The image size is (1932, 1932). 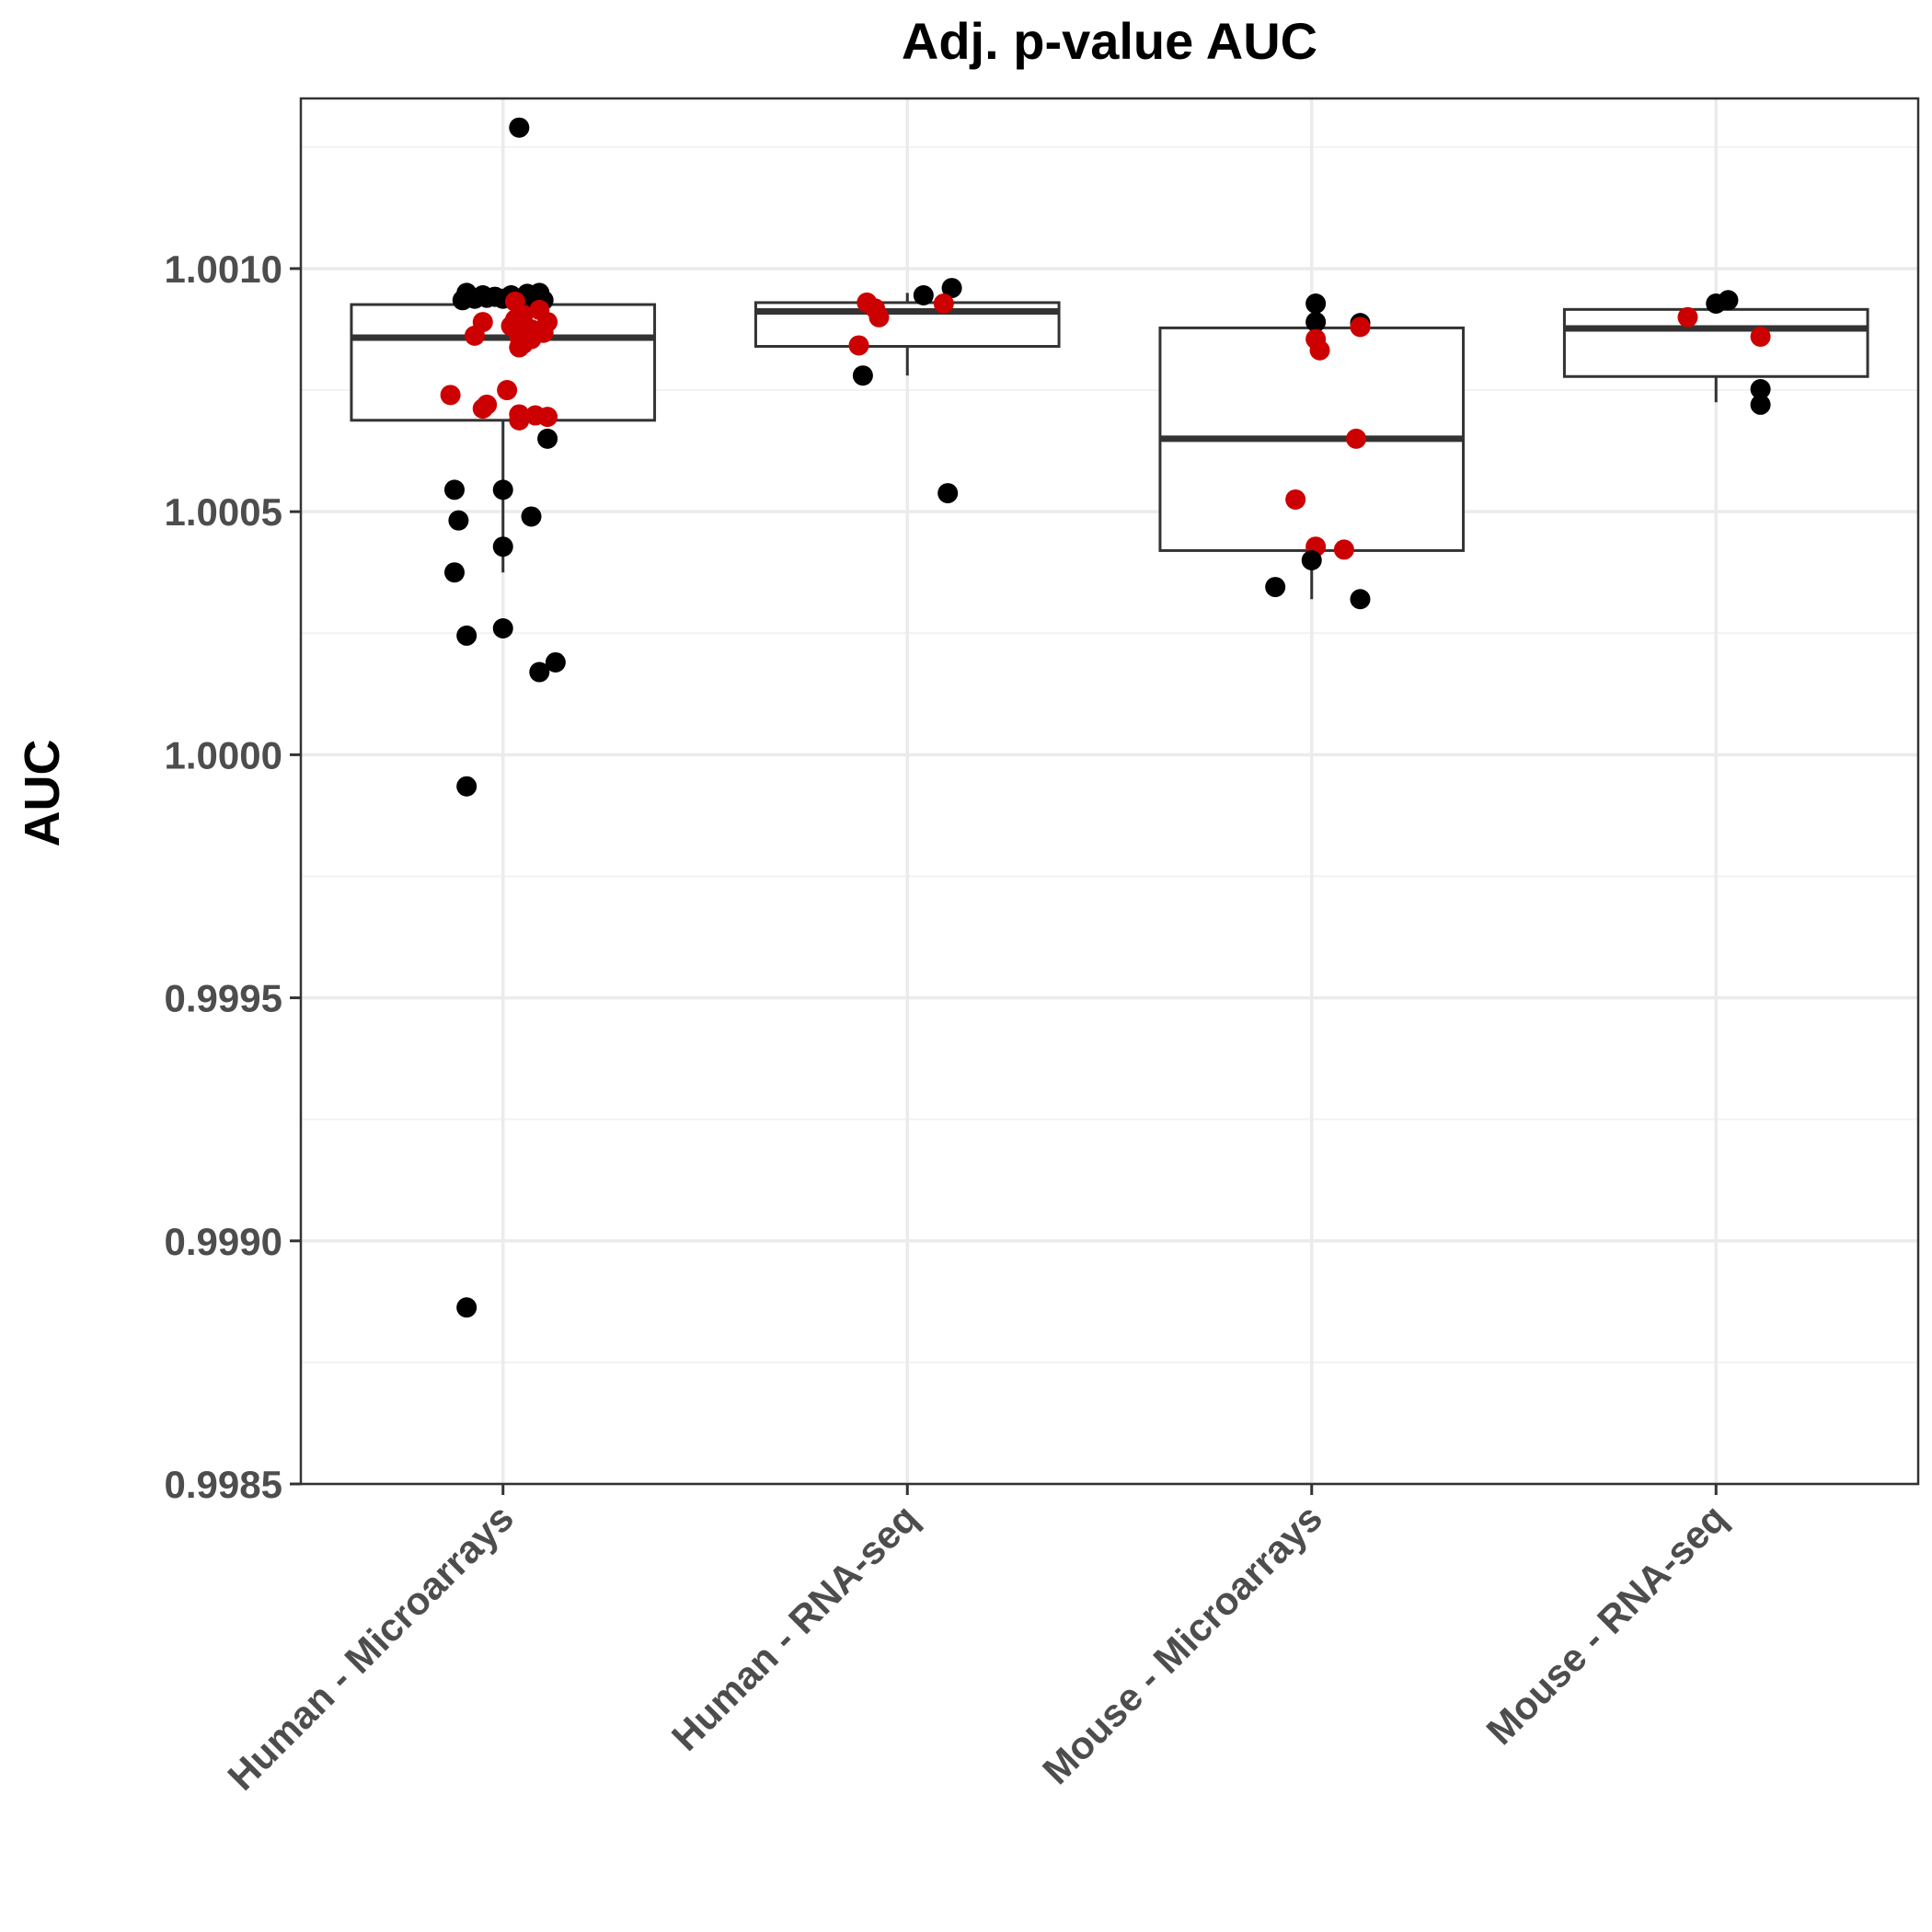 I want to click on y-tick-label: 0.9995, so click(x=223, y=998).